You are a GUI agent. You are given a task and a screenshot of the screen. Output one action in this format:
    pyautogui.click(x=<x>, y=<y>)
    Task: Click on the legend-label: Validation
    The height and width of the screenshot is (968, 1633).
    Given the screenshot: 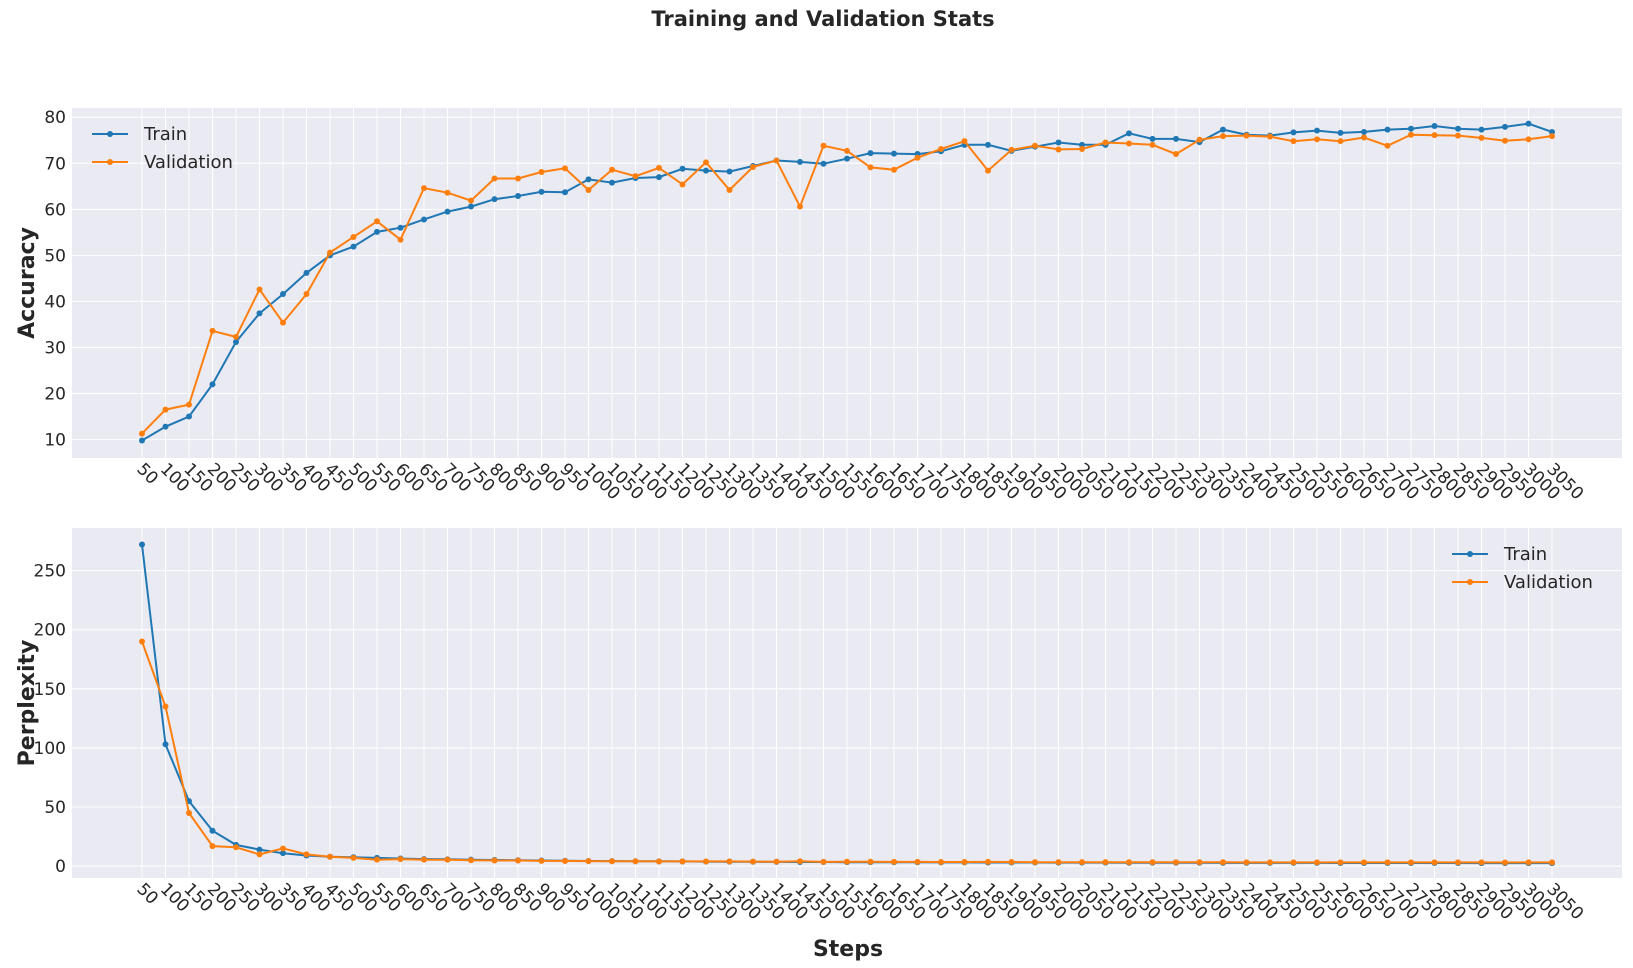 What is the action you would take?
    pyautogui.click(x=1548, y=582)
    